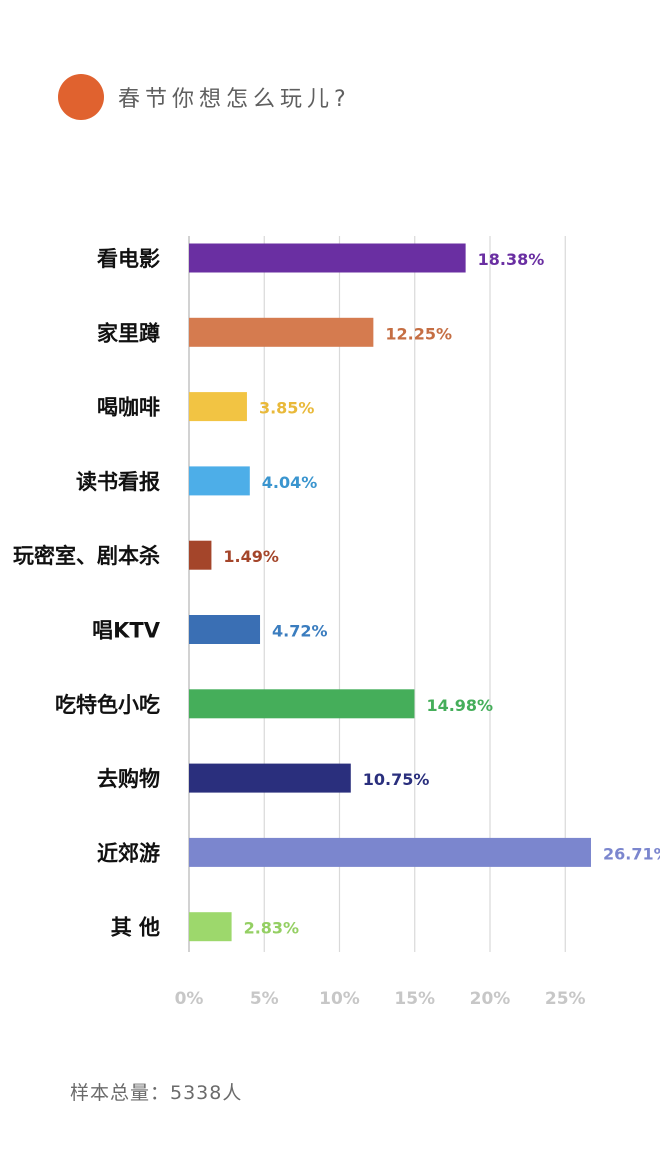  I want to click on value-label: 4.72%, so click(300, 631).